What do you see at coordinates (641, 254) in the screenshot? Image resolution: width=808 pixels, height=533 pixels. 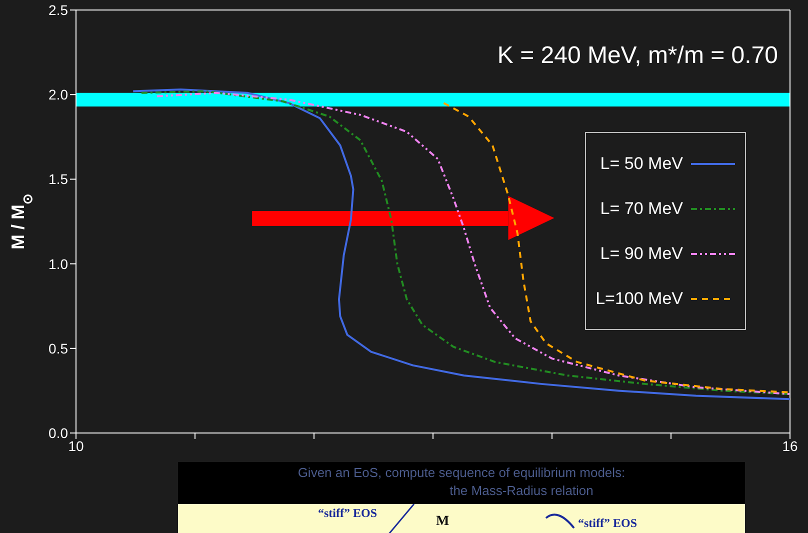 I see `legend-label: L= 90 MeV` at bounding box center [641, 254].